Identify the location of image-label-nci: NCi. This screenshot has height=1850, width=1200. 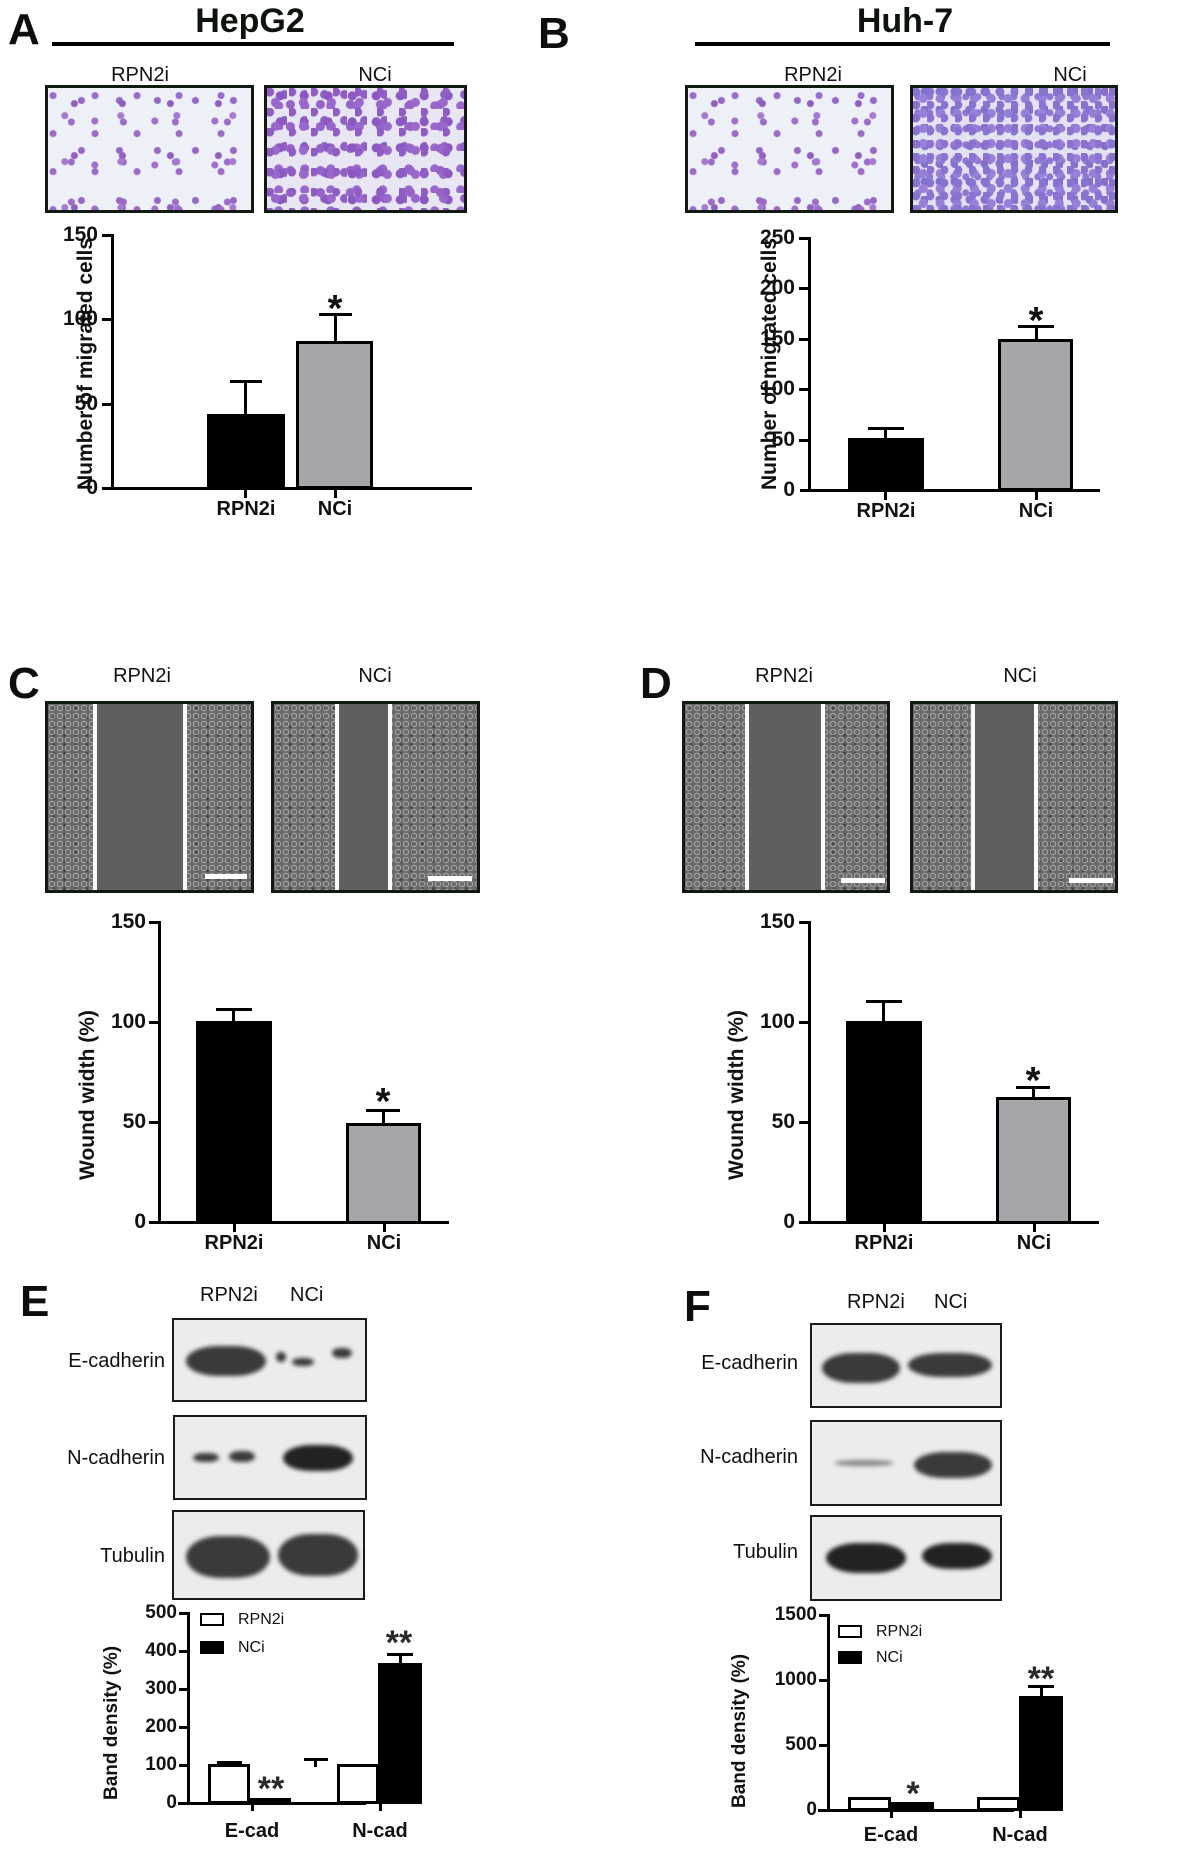
(1020, 676).